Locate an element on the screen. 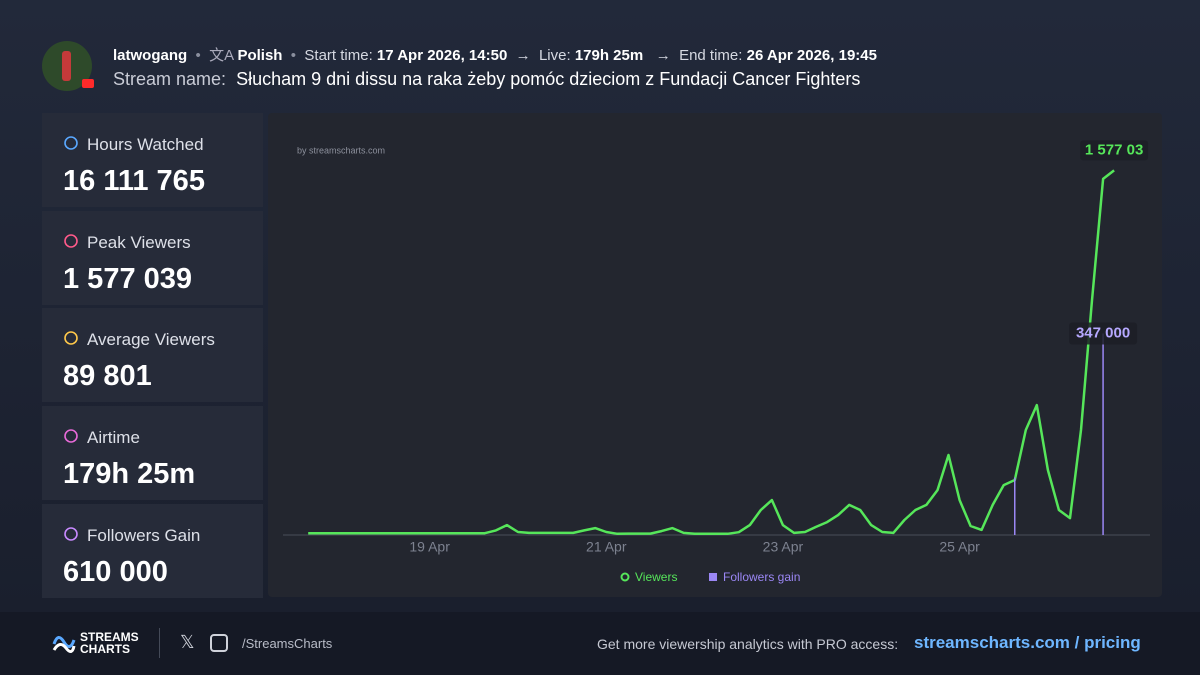  logo-line: CHARTS is located at coordinates (105, 649).